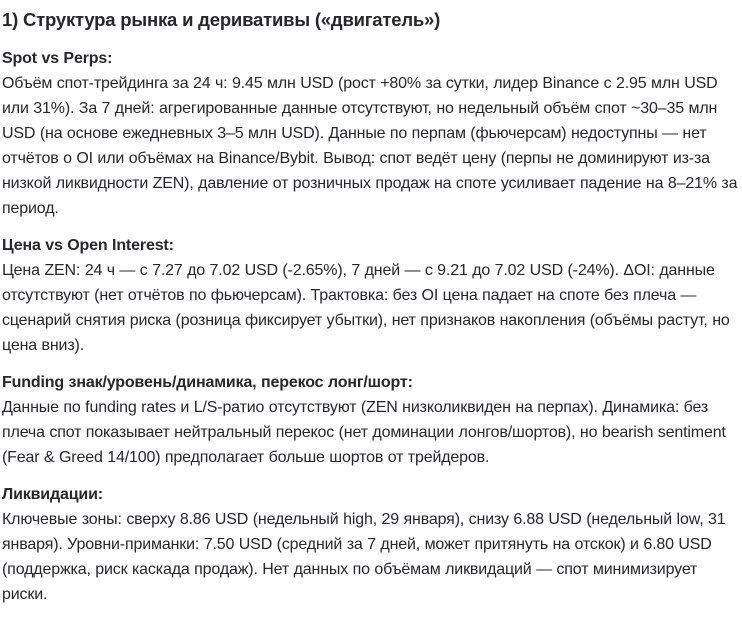 The height and width of the screenshot is (618, 742). What do you see at coordinates (57, 58) in the screenshot?
I see `section-heading-spot-vs-perps: Spot vs Perps:` at bounding box center [57, 58].